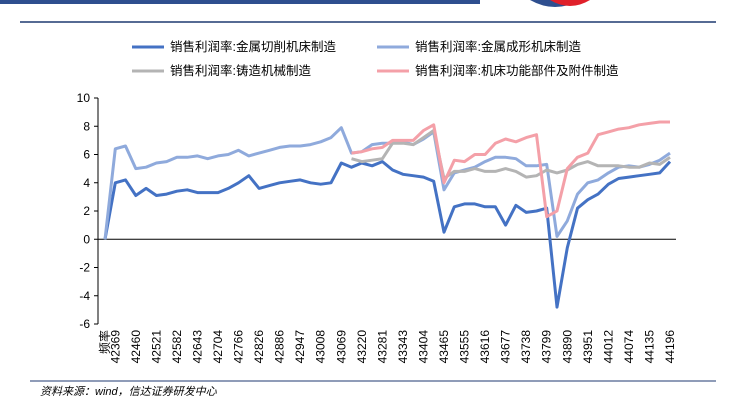 The width and height of the screenshot is (730, 406). What do you see at coordinates (86, 183) in the screenshot?
I see `y-tick-label: 4` at bounding box center [86, 183].